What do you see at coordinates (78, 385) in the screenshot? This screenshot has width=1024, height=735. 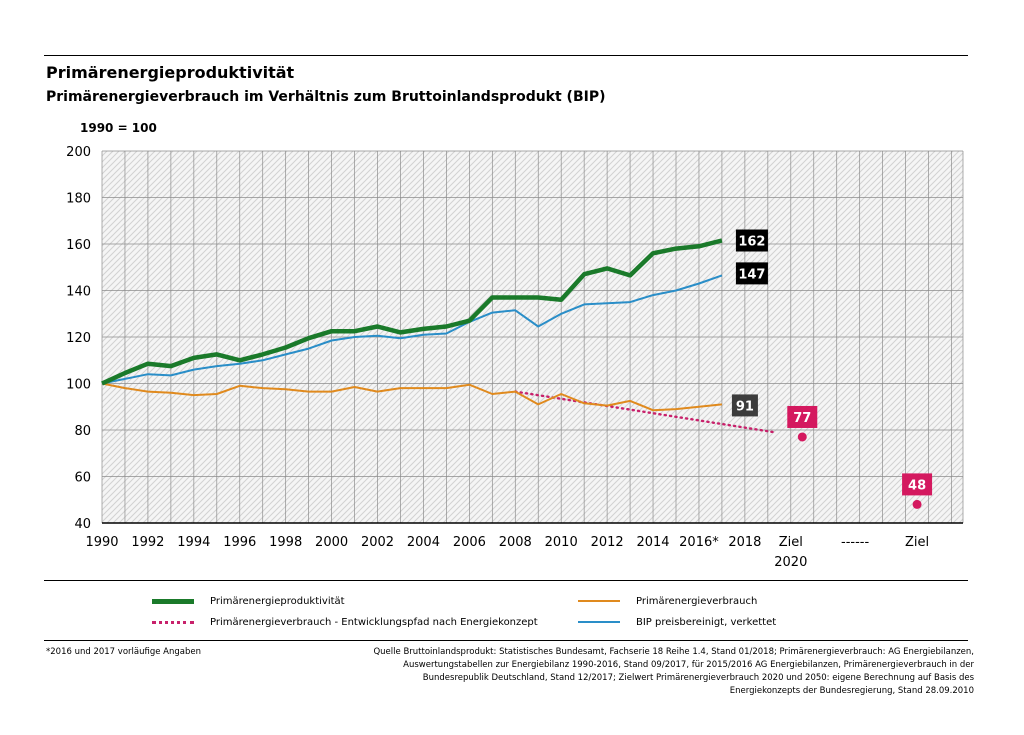 I see `y-tick-label: 100` at bounding box center [78, 385].